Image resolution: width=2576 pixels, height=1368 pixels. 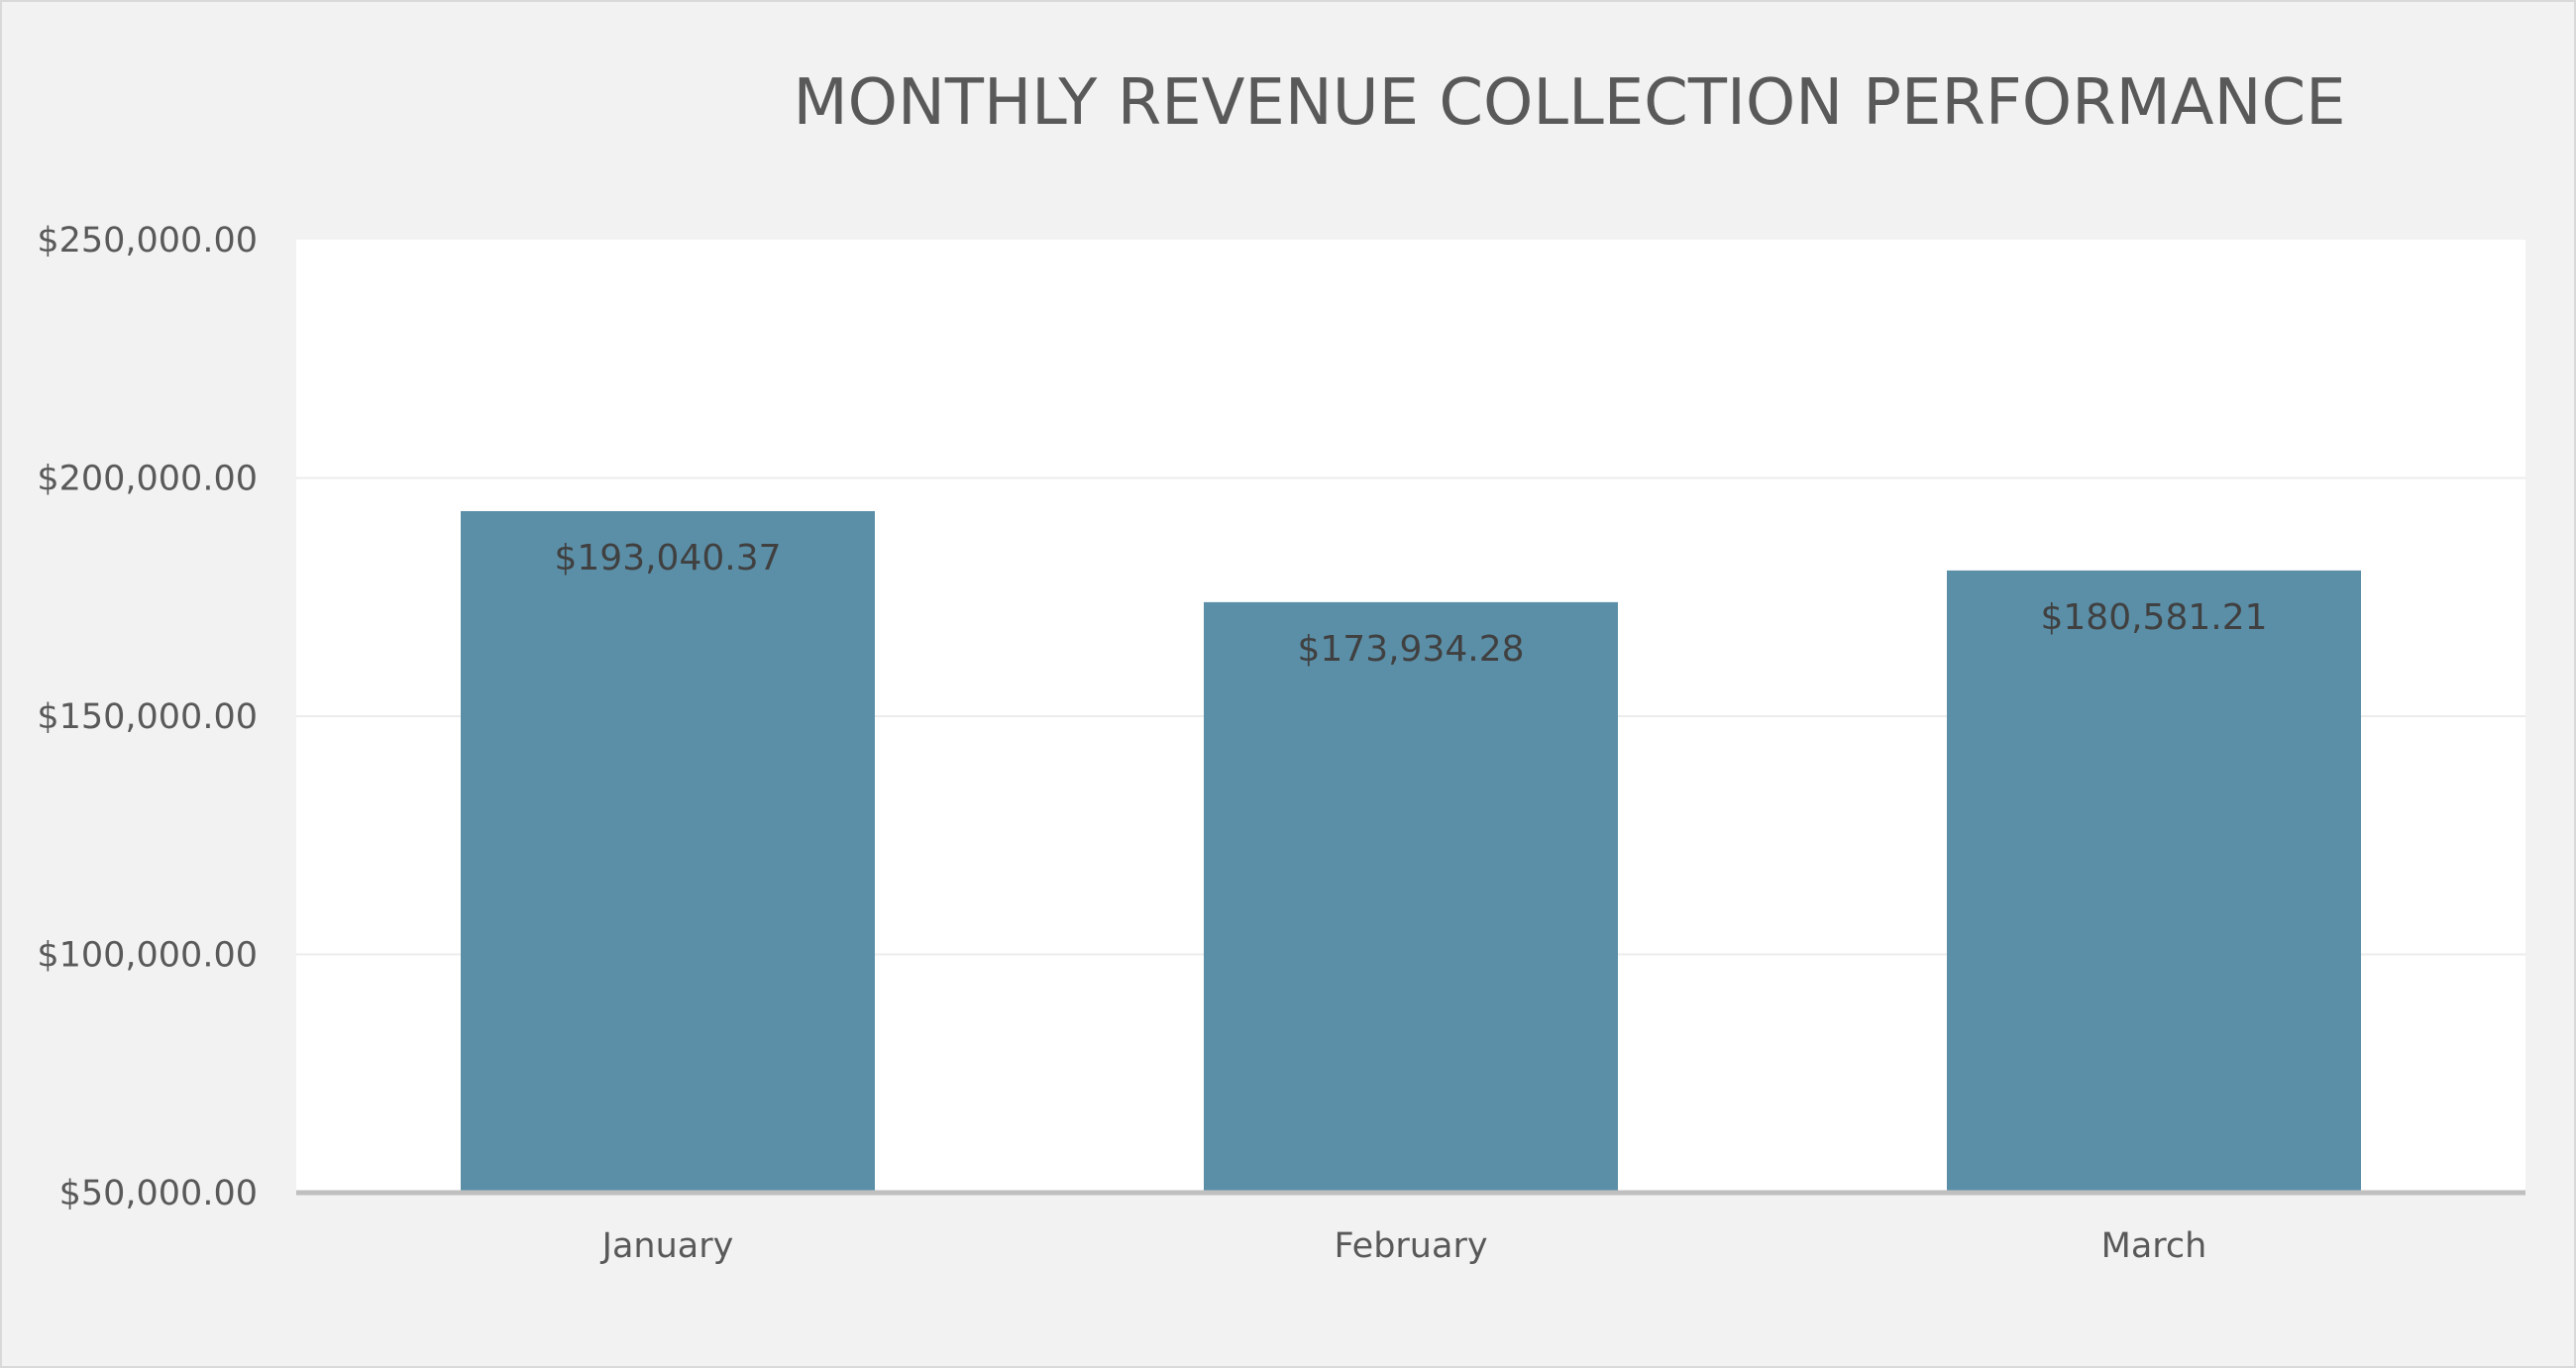 I want to click on x-axis-tick-labels: January February March, so click(x=1403, y=1246).